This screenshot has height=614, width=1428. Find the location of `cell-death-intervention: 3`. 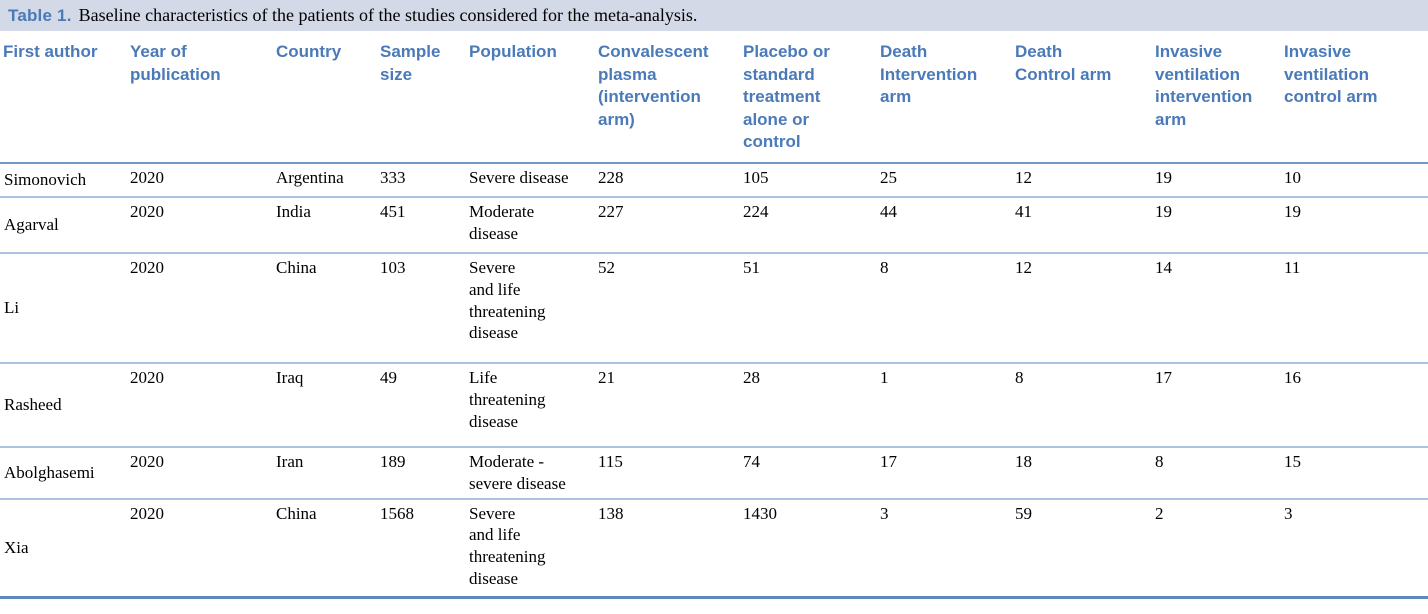

cell-death-intervention: 3 is located at coordinates (884, 513).